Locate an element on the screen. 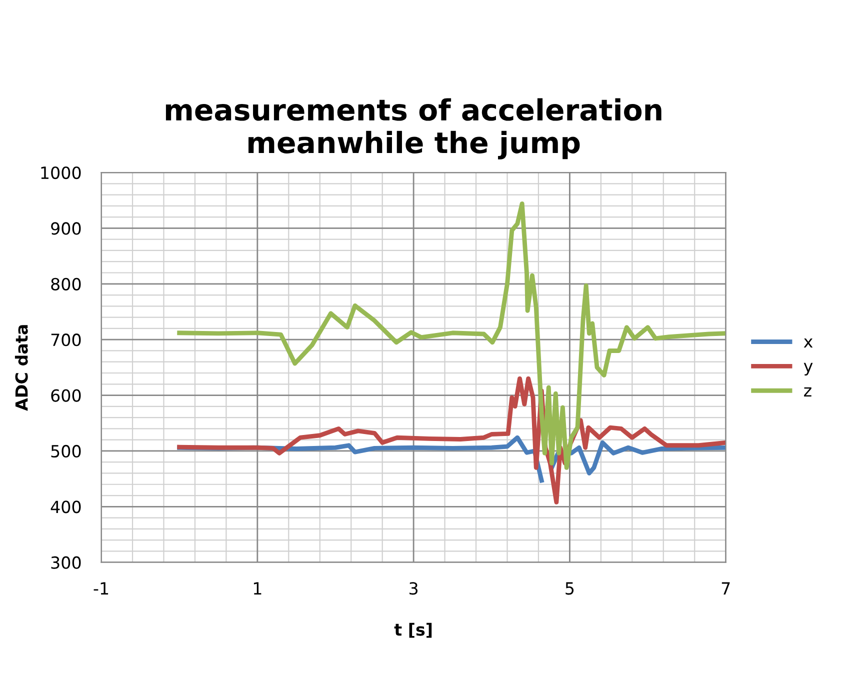 The width and height of the screenshot is (844, 690). y-axis-title: ADC data is located at coordinates (21, 368).